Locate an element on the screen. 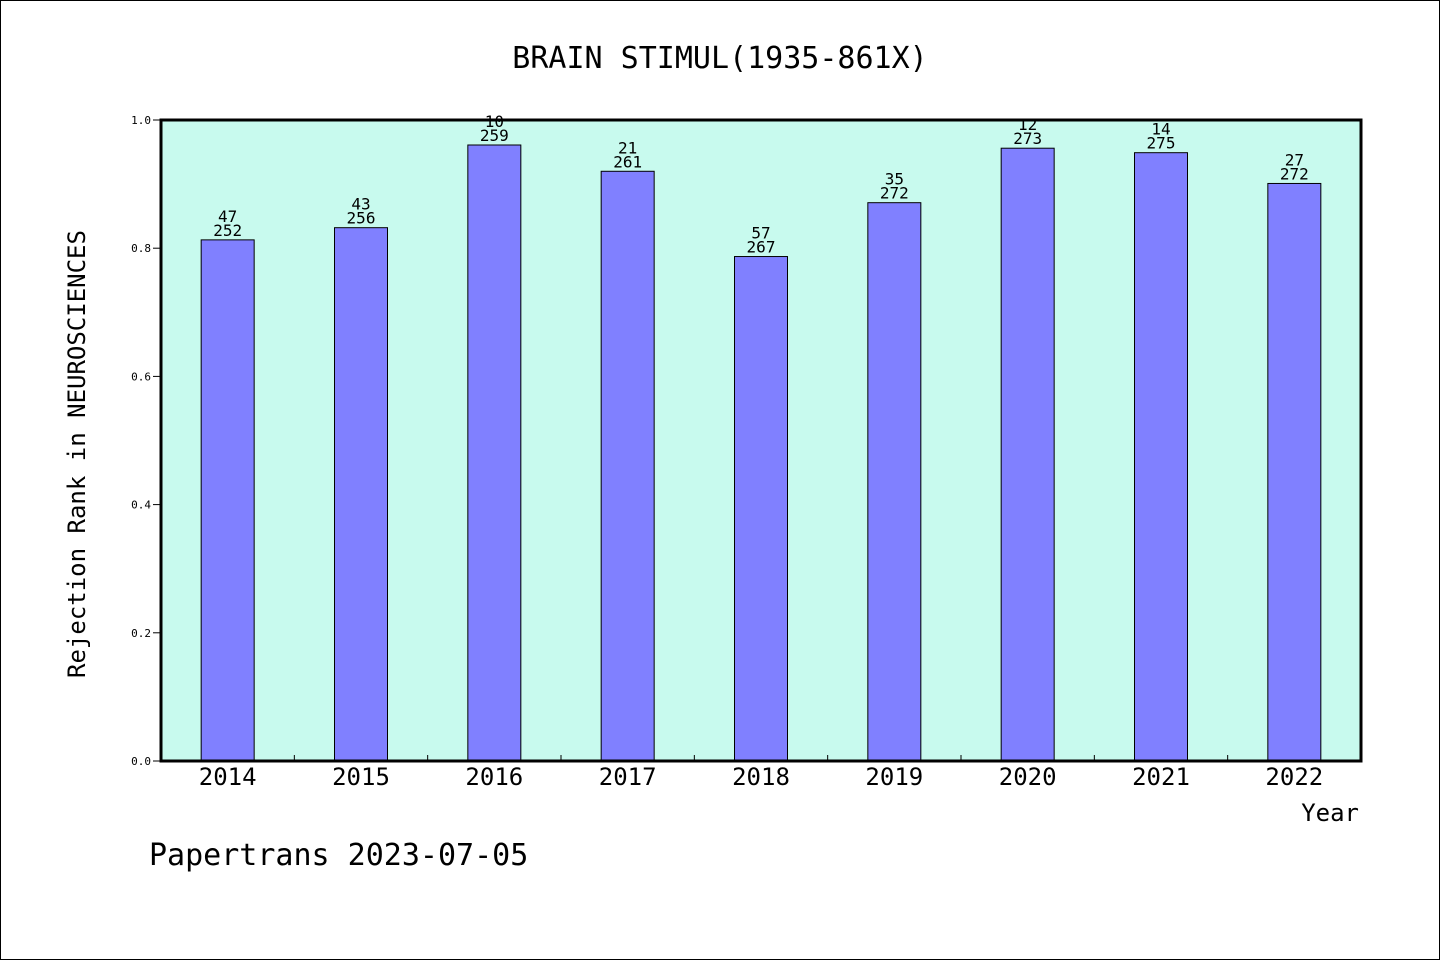  bar-label-rank: 14 is located at coordinates (1160, 129).